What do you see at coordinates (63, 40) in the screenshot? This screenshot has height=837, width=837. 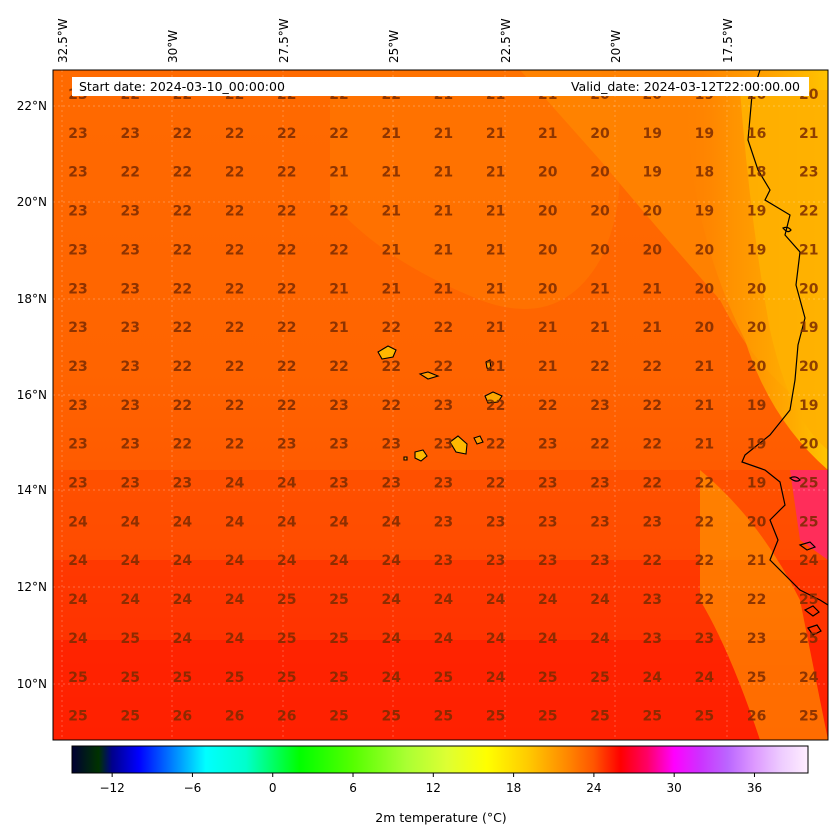 I see `lon-label-32-5w: 32.5°W` at bounding box center [63, 40].